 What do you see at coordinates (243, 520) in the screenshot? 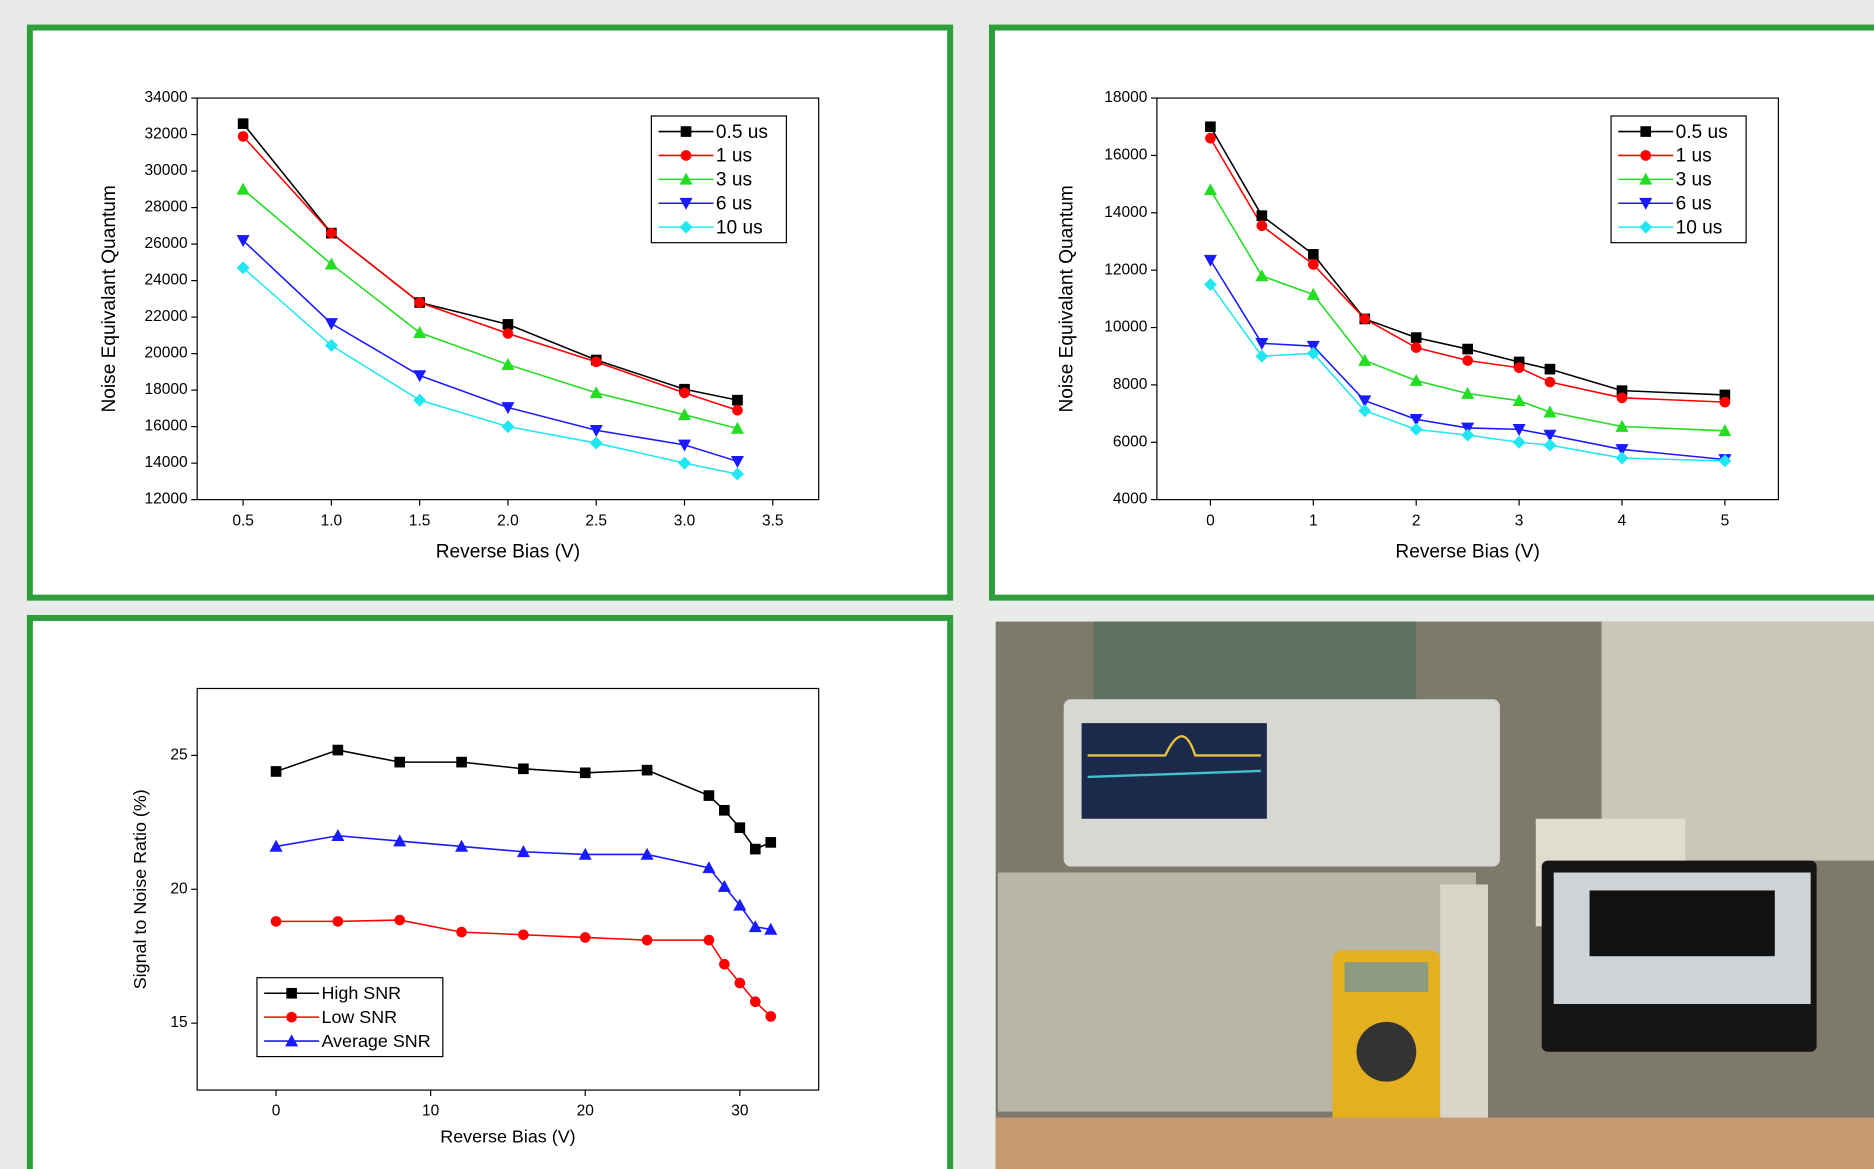
I see `x-tick-label: 0.5` at bounding box center [243, 520].